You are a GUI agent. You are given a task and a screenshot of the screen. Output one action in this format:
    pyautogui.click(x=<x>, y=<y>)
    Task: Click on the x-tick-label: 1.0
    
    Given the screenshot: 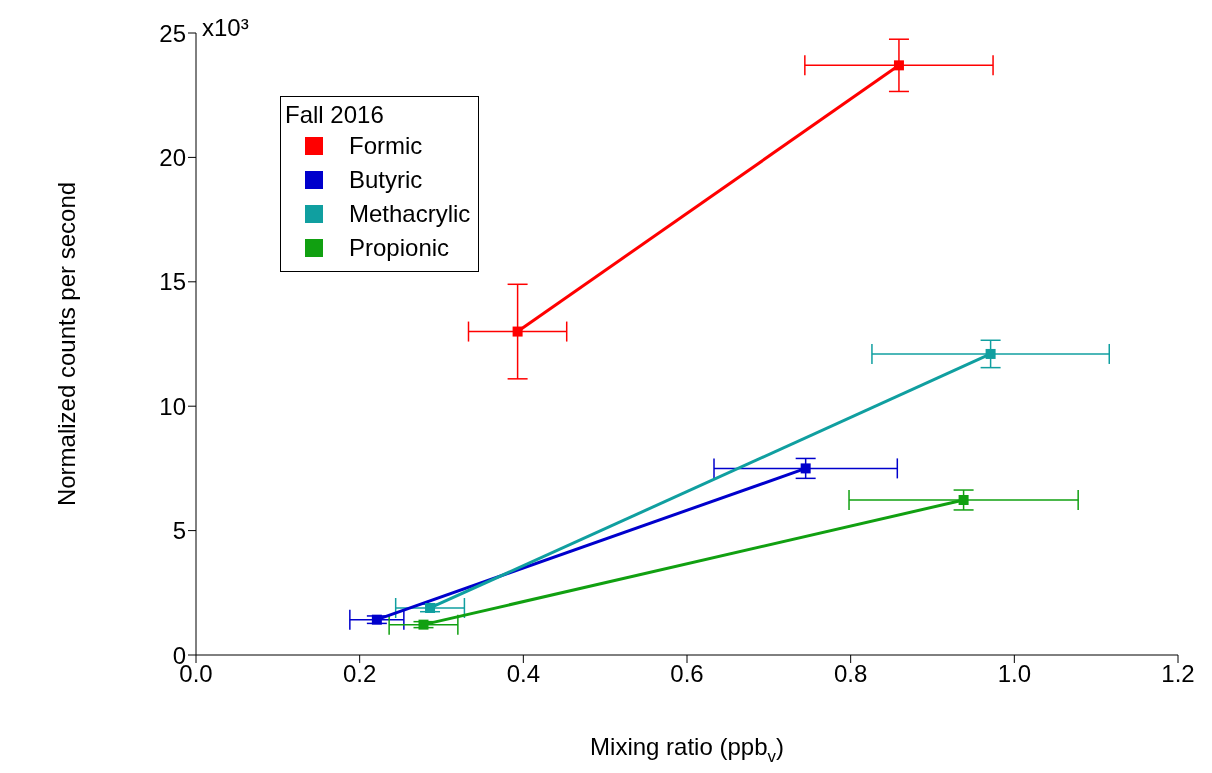 What is the action you would take?
    pyautogui.click(x=1014, y=674)
    